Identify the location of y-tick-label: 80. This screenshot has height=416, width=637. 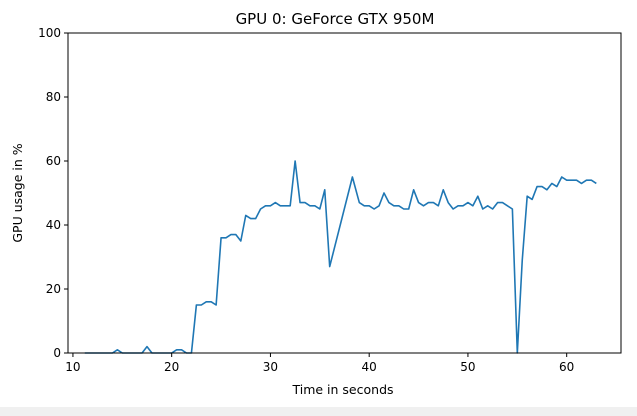
(53, 97).